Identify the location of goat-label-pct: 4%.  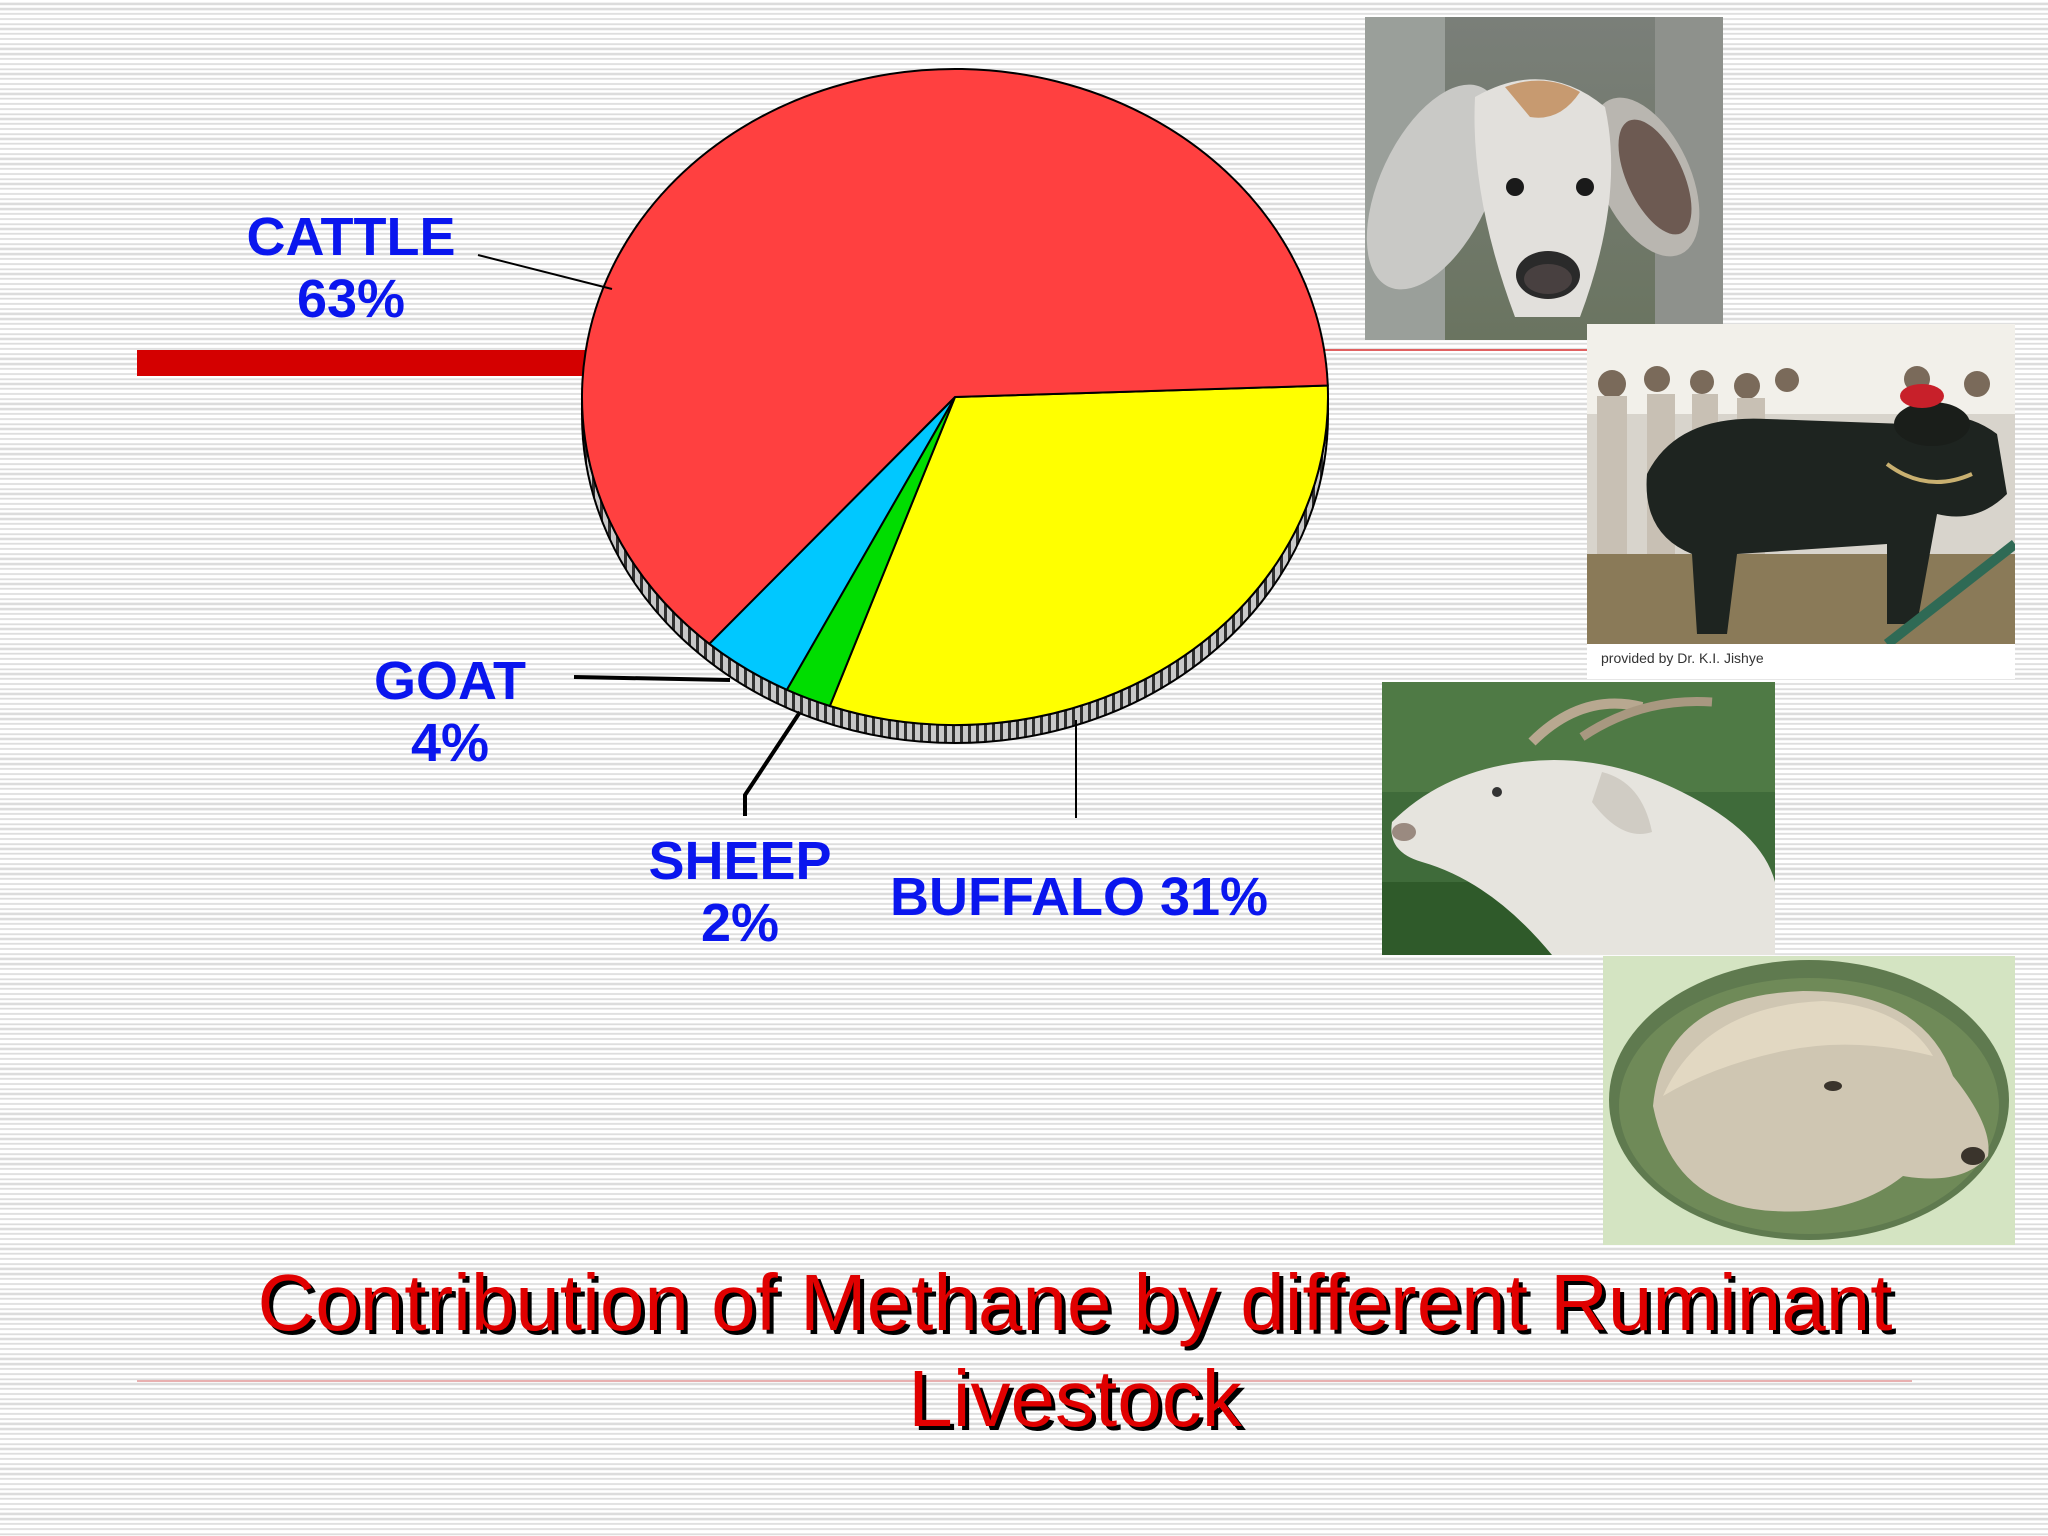
(450, 743).